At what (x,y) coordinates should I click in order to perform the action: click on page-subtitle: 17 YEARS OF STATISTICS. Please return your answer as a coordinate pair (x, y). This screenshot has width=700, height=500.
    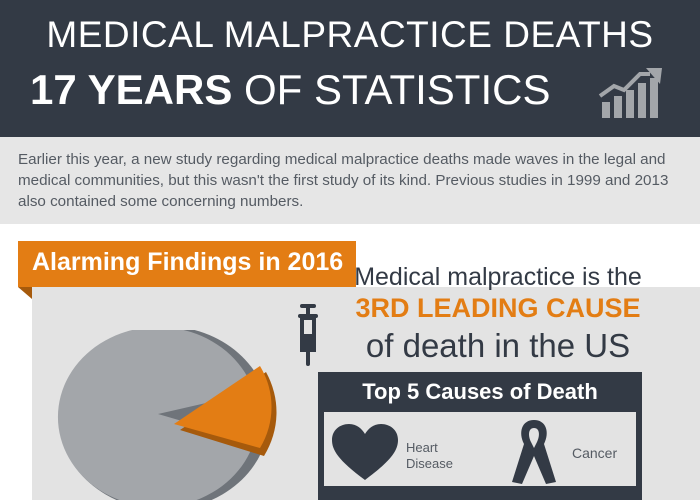
    Looking at the image, I should click on (290, 90).